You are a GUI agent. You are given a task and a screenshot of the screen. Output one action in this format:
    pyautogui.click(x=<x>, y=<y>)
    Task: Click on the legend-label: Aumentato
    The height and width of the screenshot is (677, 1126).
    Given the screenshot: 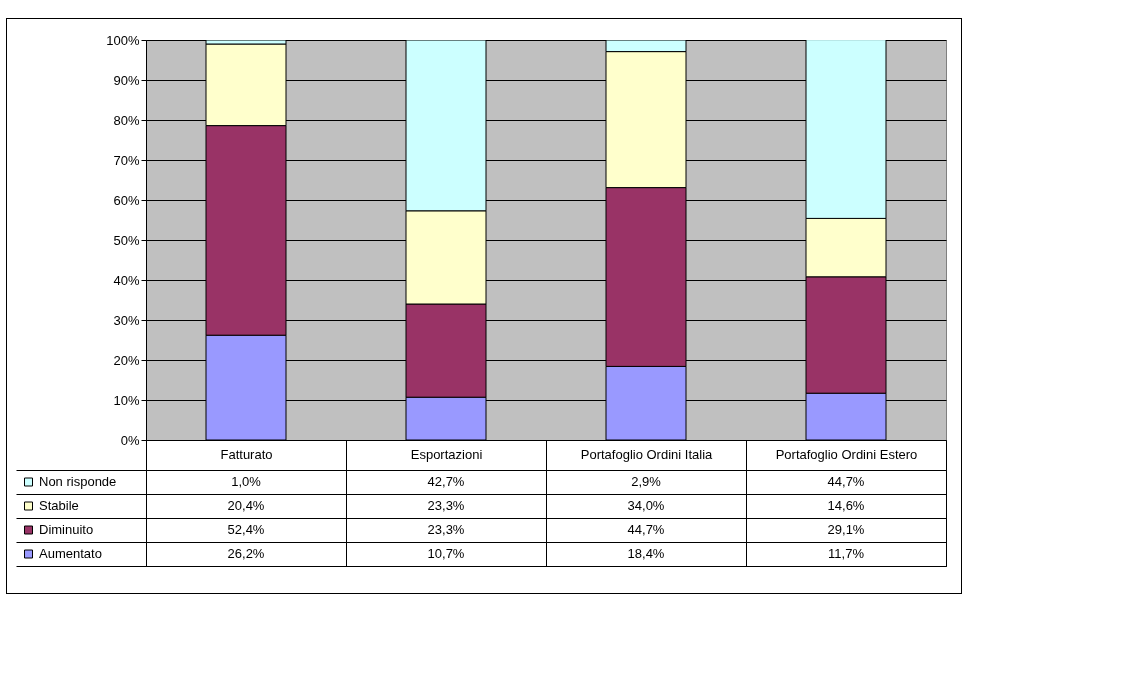 What is the action you would take?
    pyautogui.click(x=70, y=553)
    